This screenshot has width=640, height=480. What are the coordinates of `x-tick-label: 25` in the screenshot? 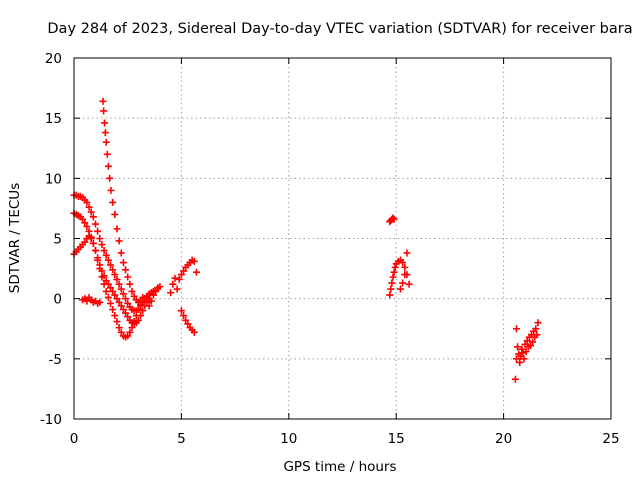 It's located at (610, 439).